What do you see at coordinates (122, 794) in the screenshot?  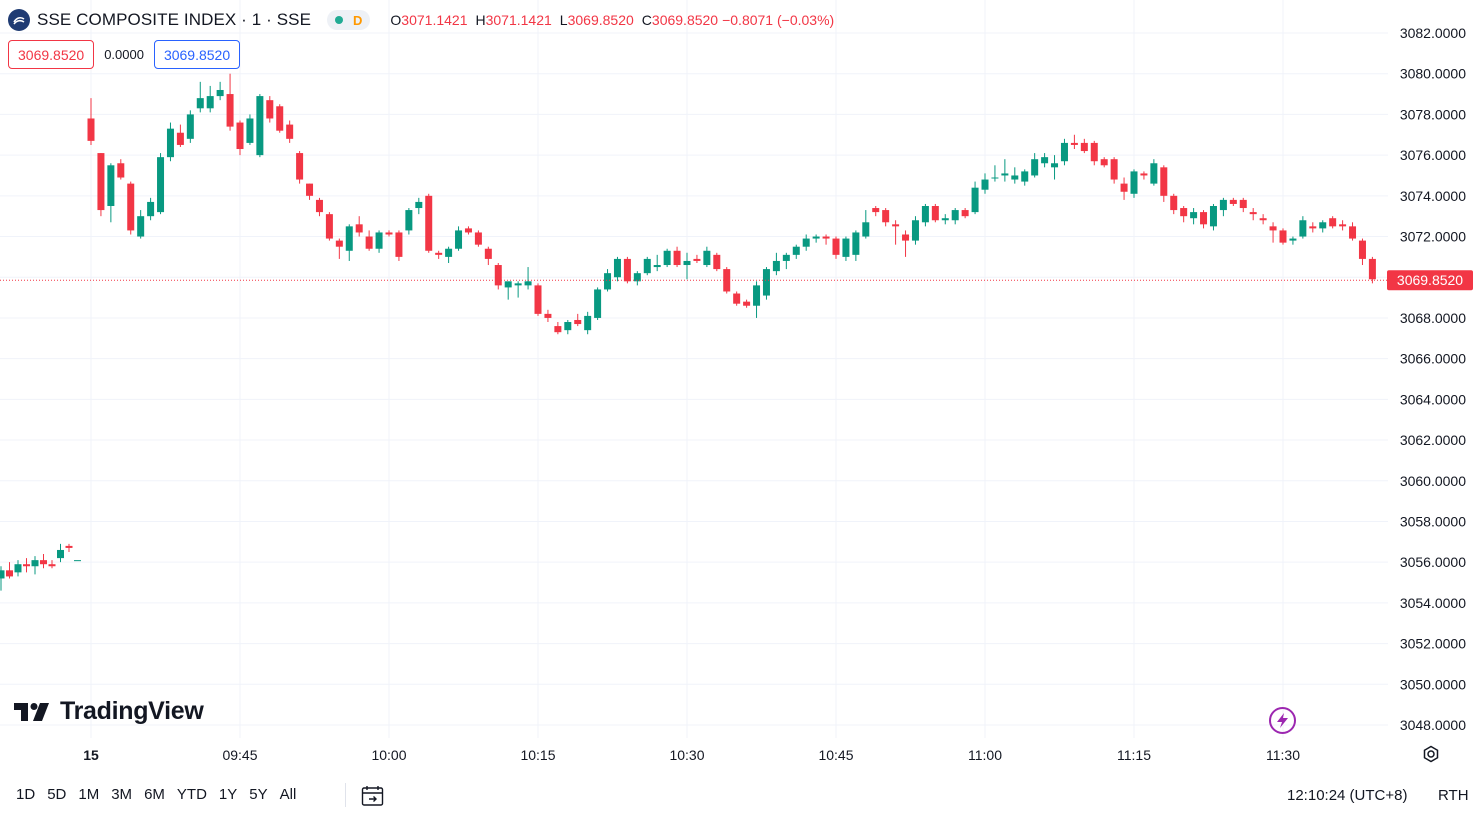 I see `range-button-3m: 3M` at bounding box center [122, 794].